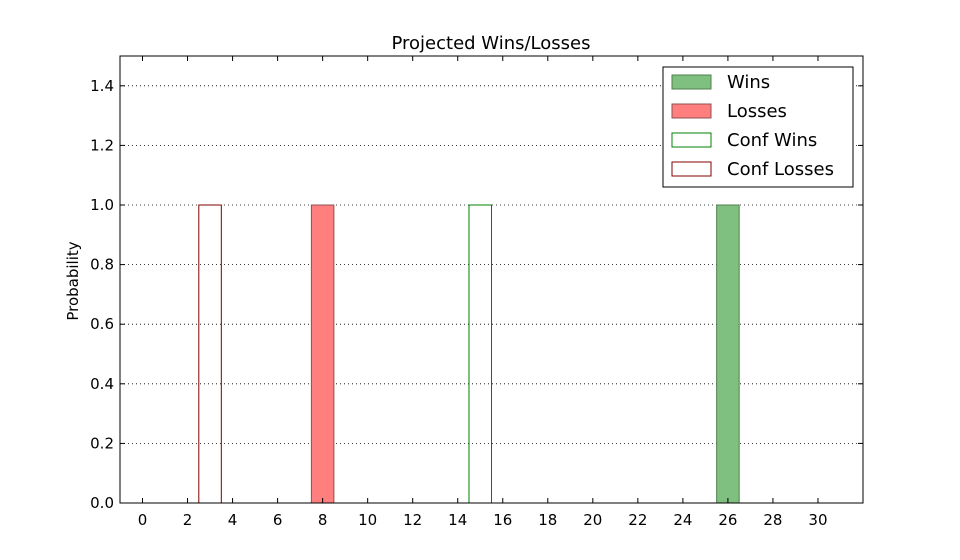  What do you see at coordinates (73, 280) in the screenshot?
I see `y-axis-label: Probability` at bounding box center [73, 280].